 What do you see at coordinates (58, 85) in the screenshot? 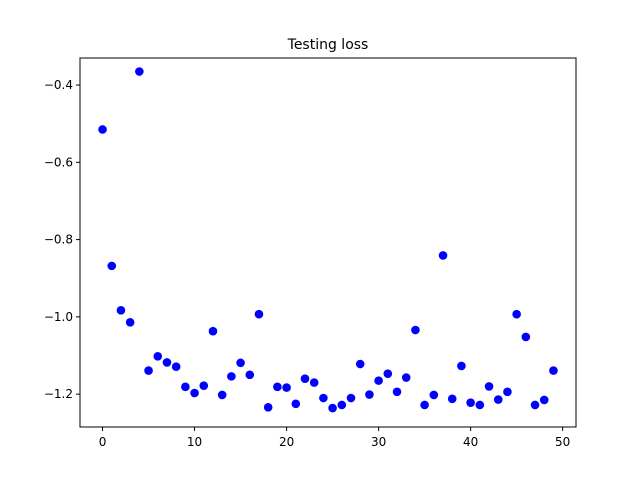
I see `y-tick-label: −0.4` at bounding box center [58, 85].